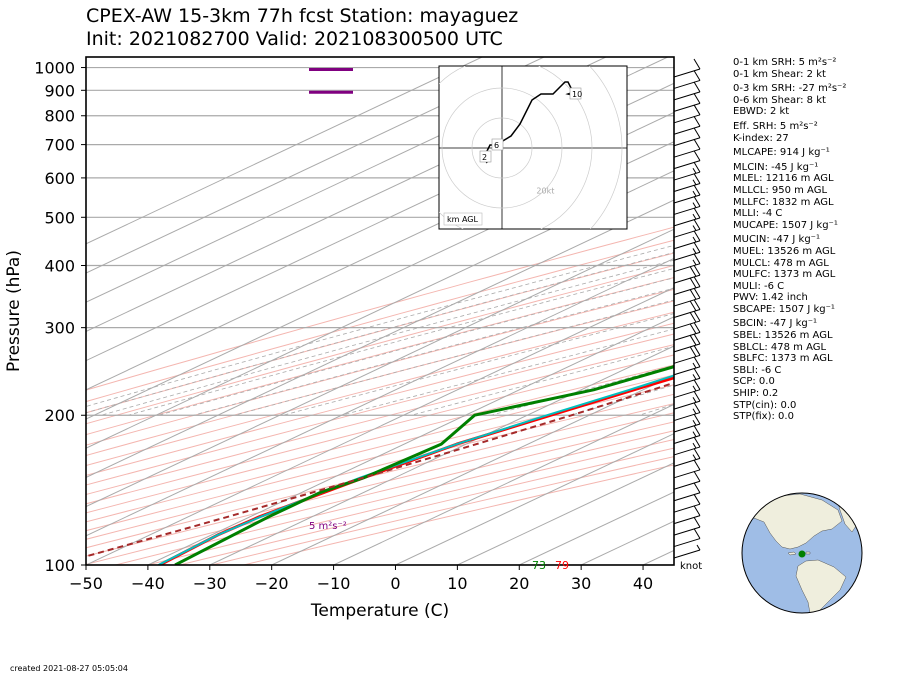 Image resolution: width=906 pixels, height=675 pixels. What do you see at coordinates (59, 217) in the screenshot?
I see `y-tick-label: 500` at bounding box center [59, 217].